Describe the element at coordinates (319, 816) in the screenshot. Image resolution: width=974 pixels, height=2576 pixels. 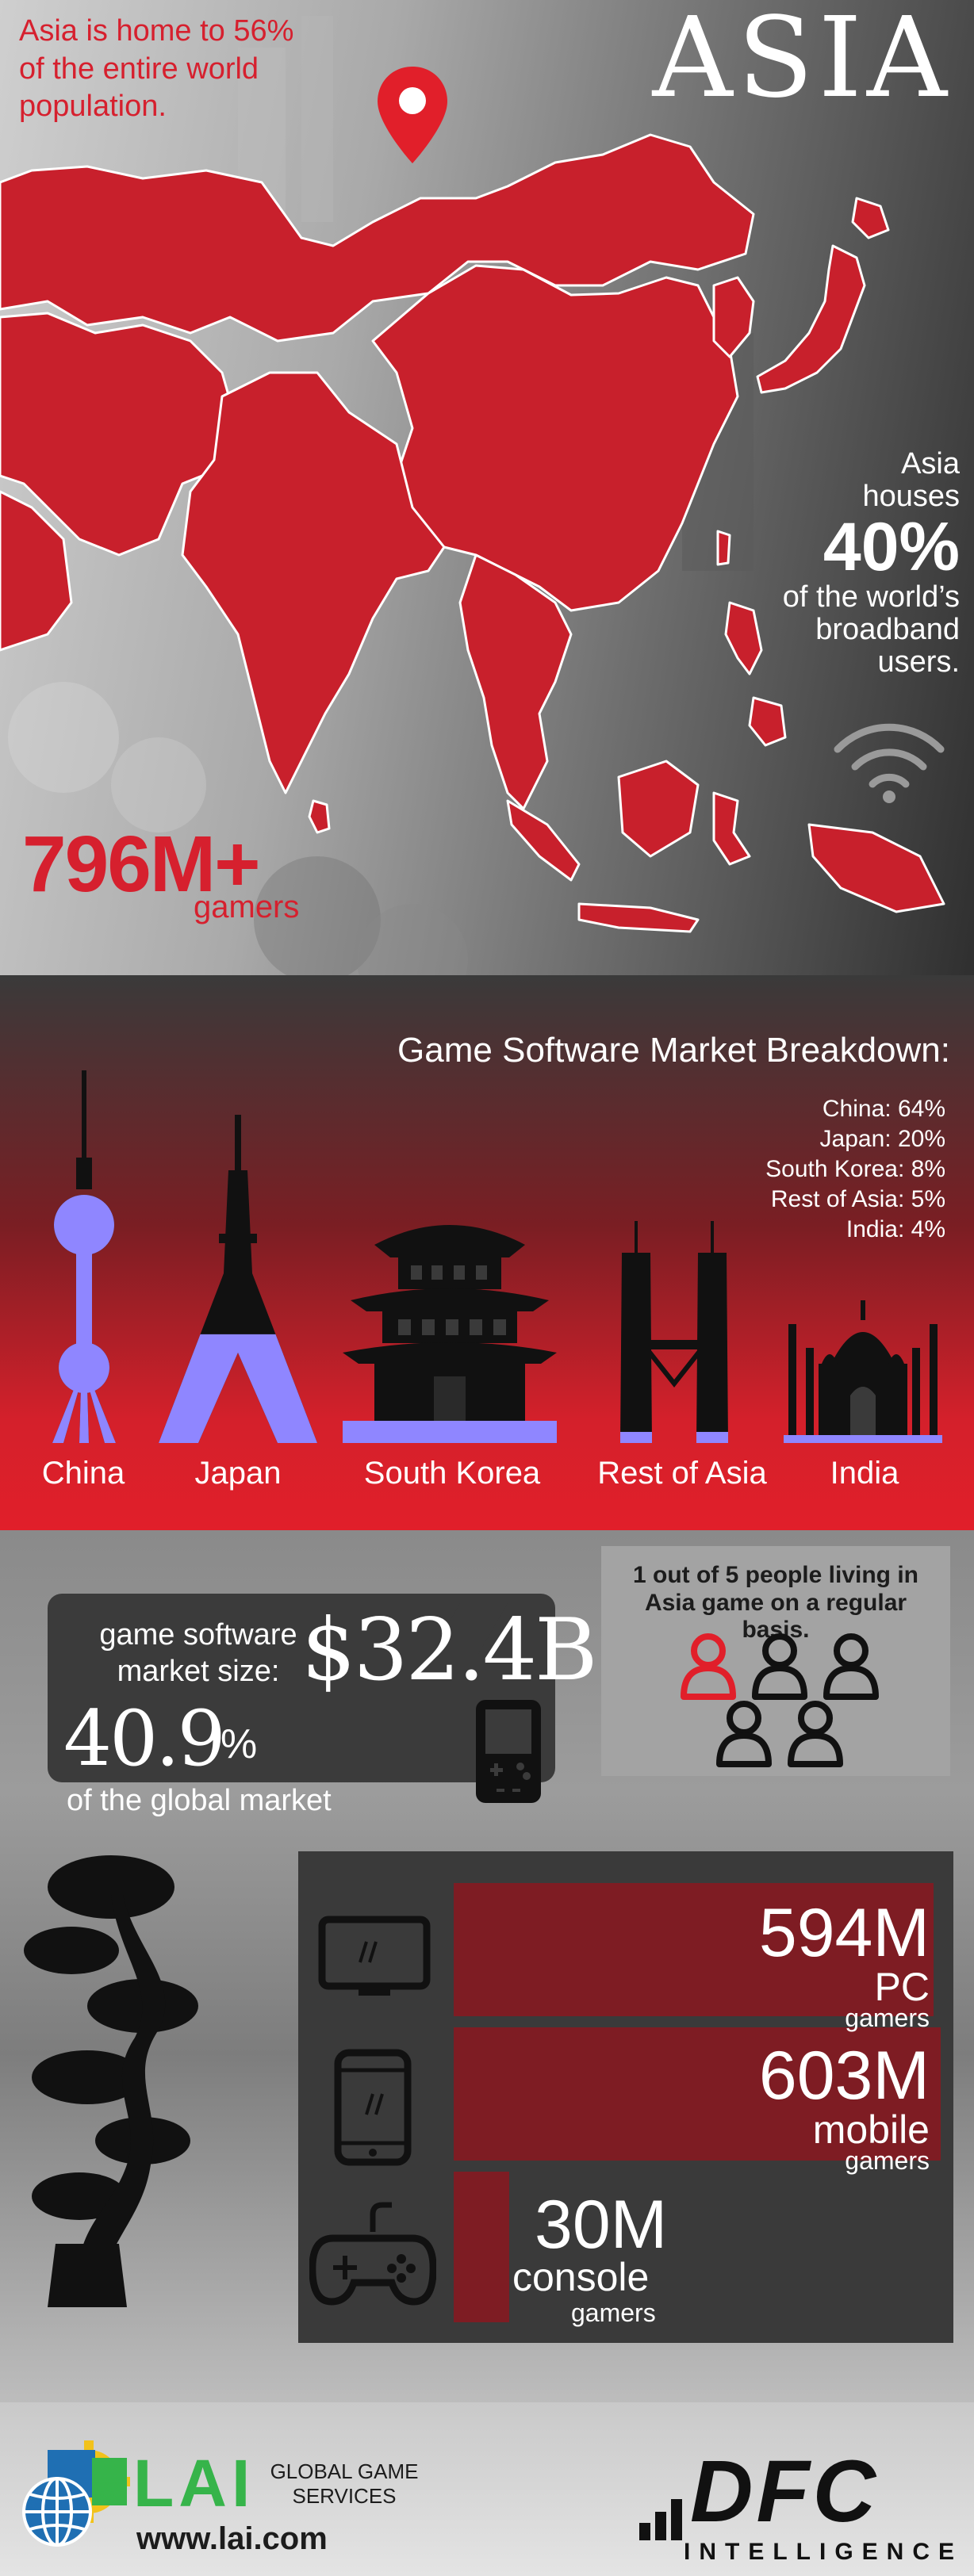
I see `map-sri-lanka` at that location.